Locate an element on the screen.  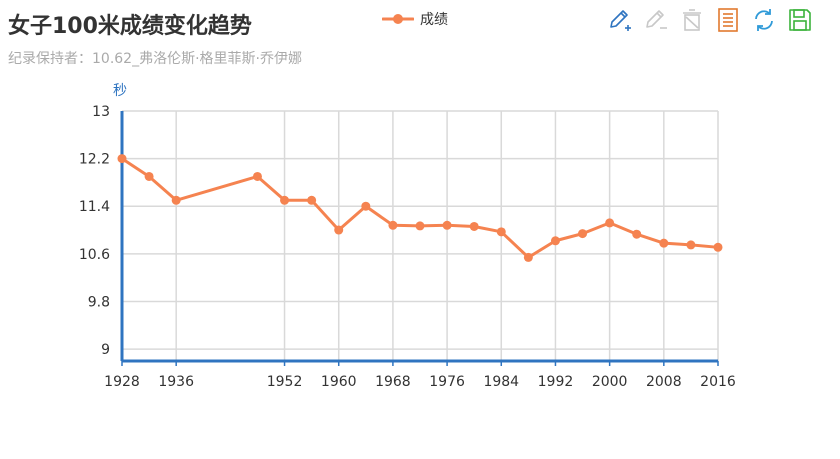
legend-line-icon is located at coordinates (398, 19).